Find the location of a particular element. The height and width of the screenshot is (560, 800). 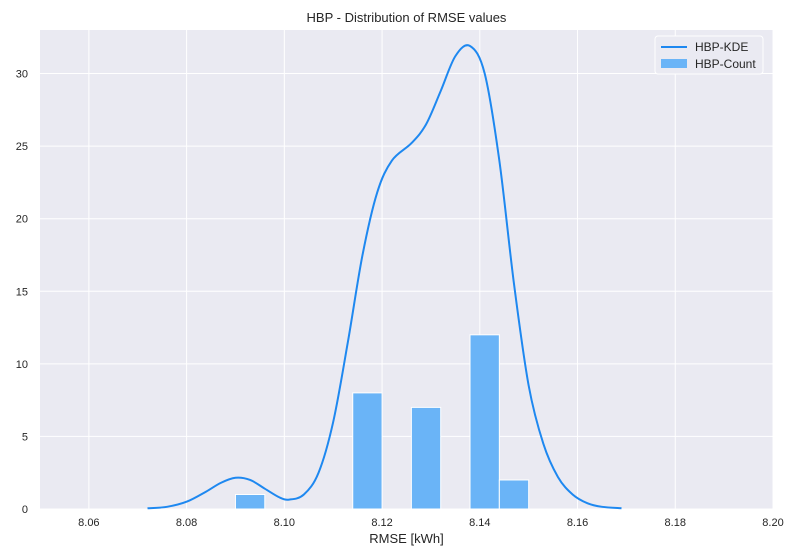

x-tick-label: 8.14 is located at coordinates (479, 523).